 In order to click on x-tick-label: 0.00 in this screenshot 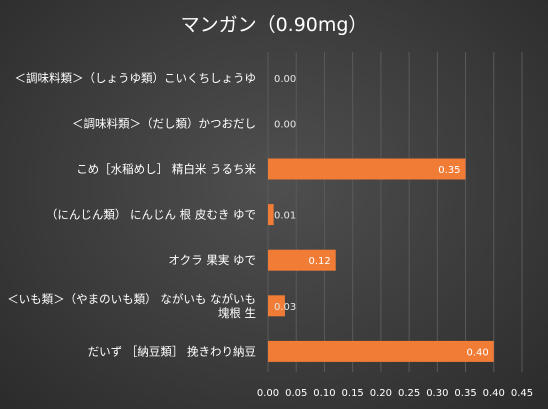, I will do `click(268, 393)`.